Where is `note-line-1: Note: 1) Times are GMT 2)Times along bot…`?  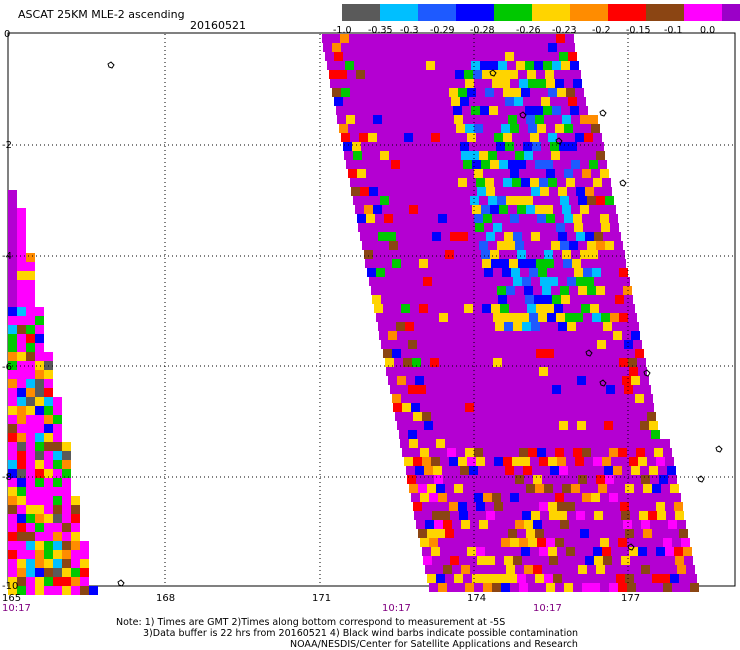
note-line-1: Note: 1) Times are GMT 2)Times along bot… is located at coordinates (311, 622).